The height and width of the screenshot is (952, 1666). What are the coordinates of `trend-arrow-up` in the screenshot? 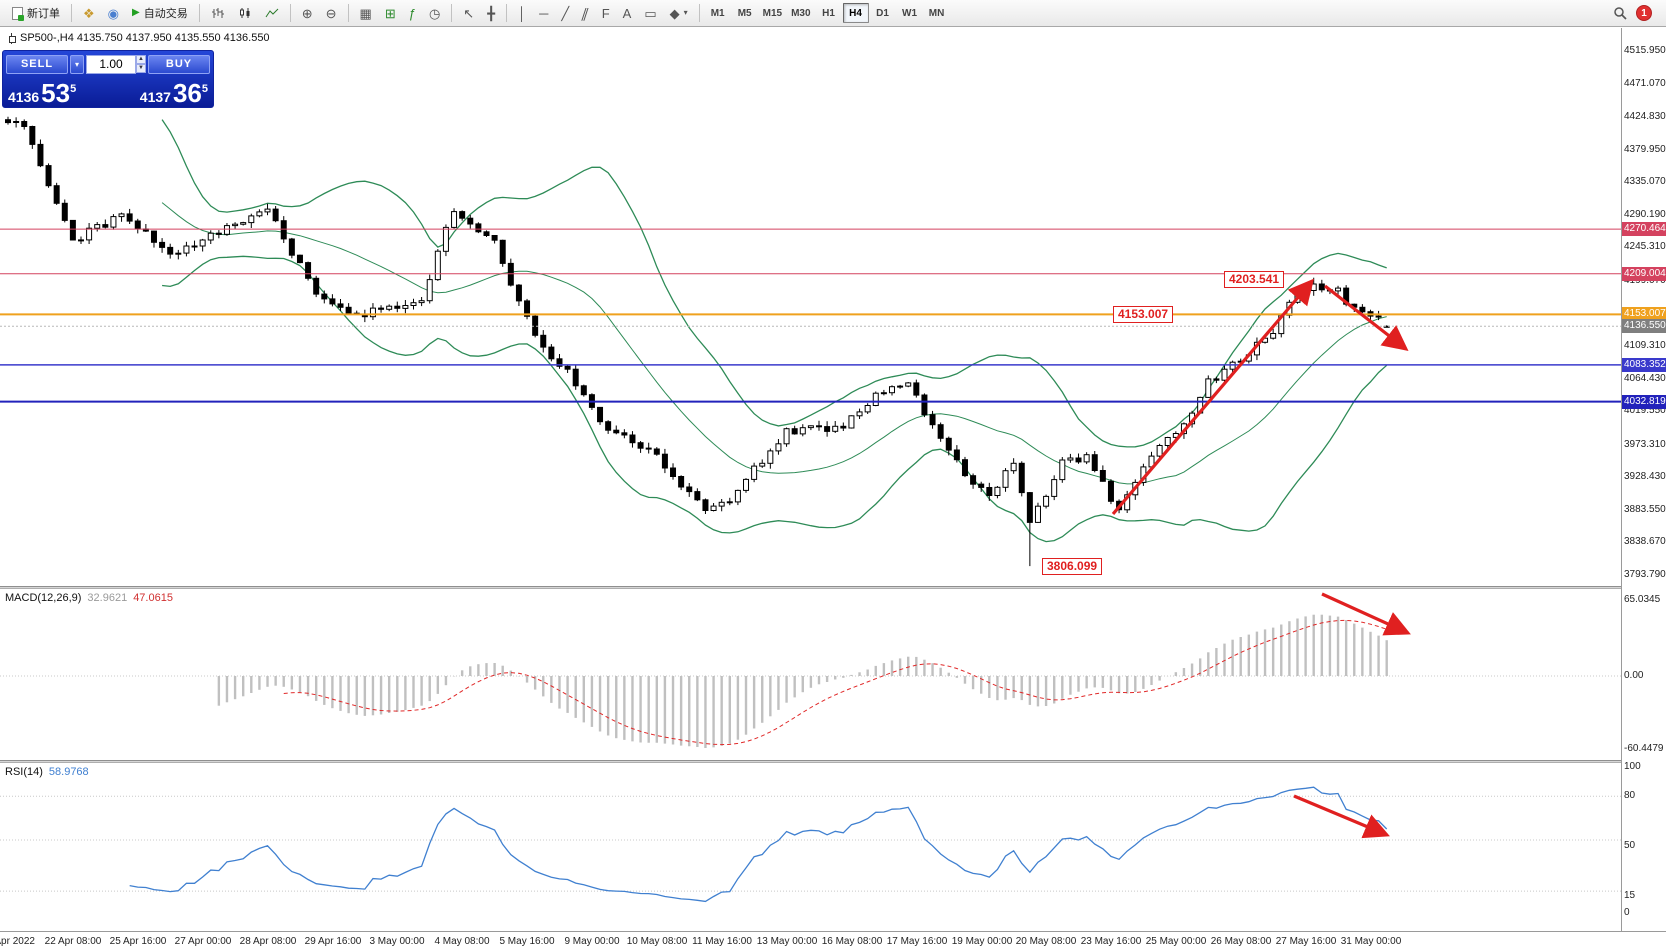 It's located at (1213, 397).